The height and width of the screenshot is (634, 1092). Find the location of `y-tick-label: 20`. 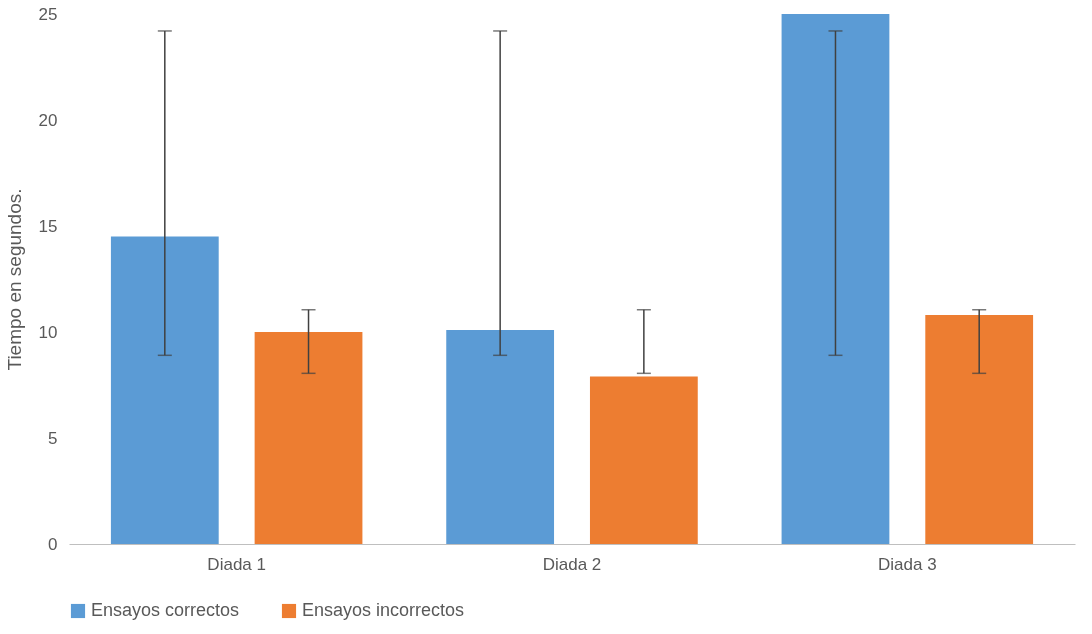

y-tick-label: 20 is located at coordinates (48, 120).